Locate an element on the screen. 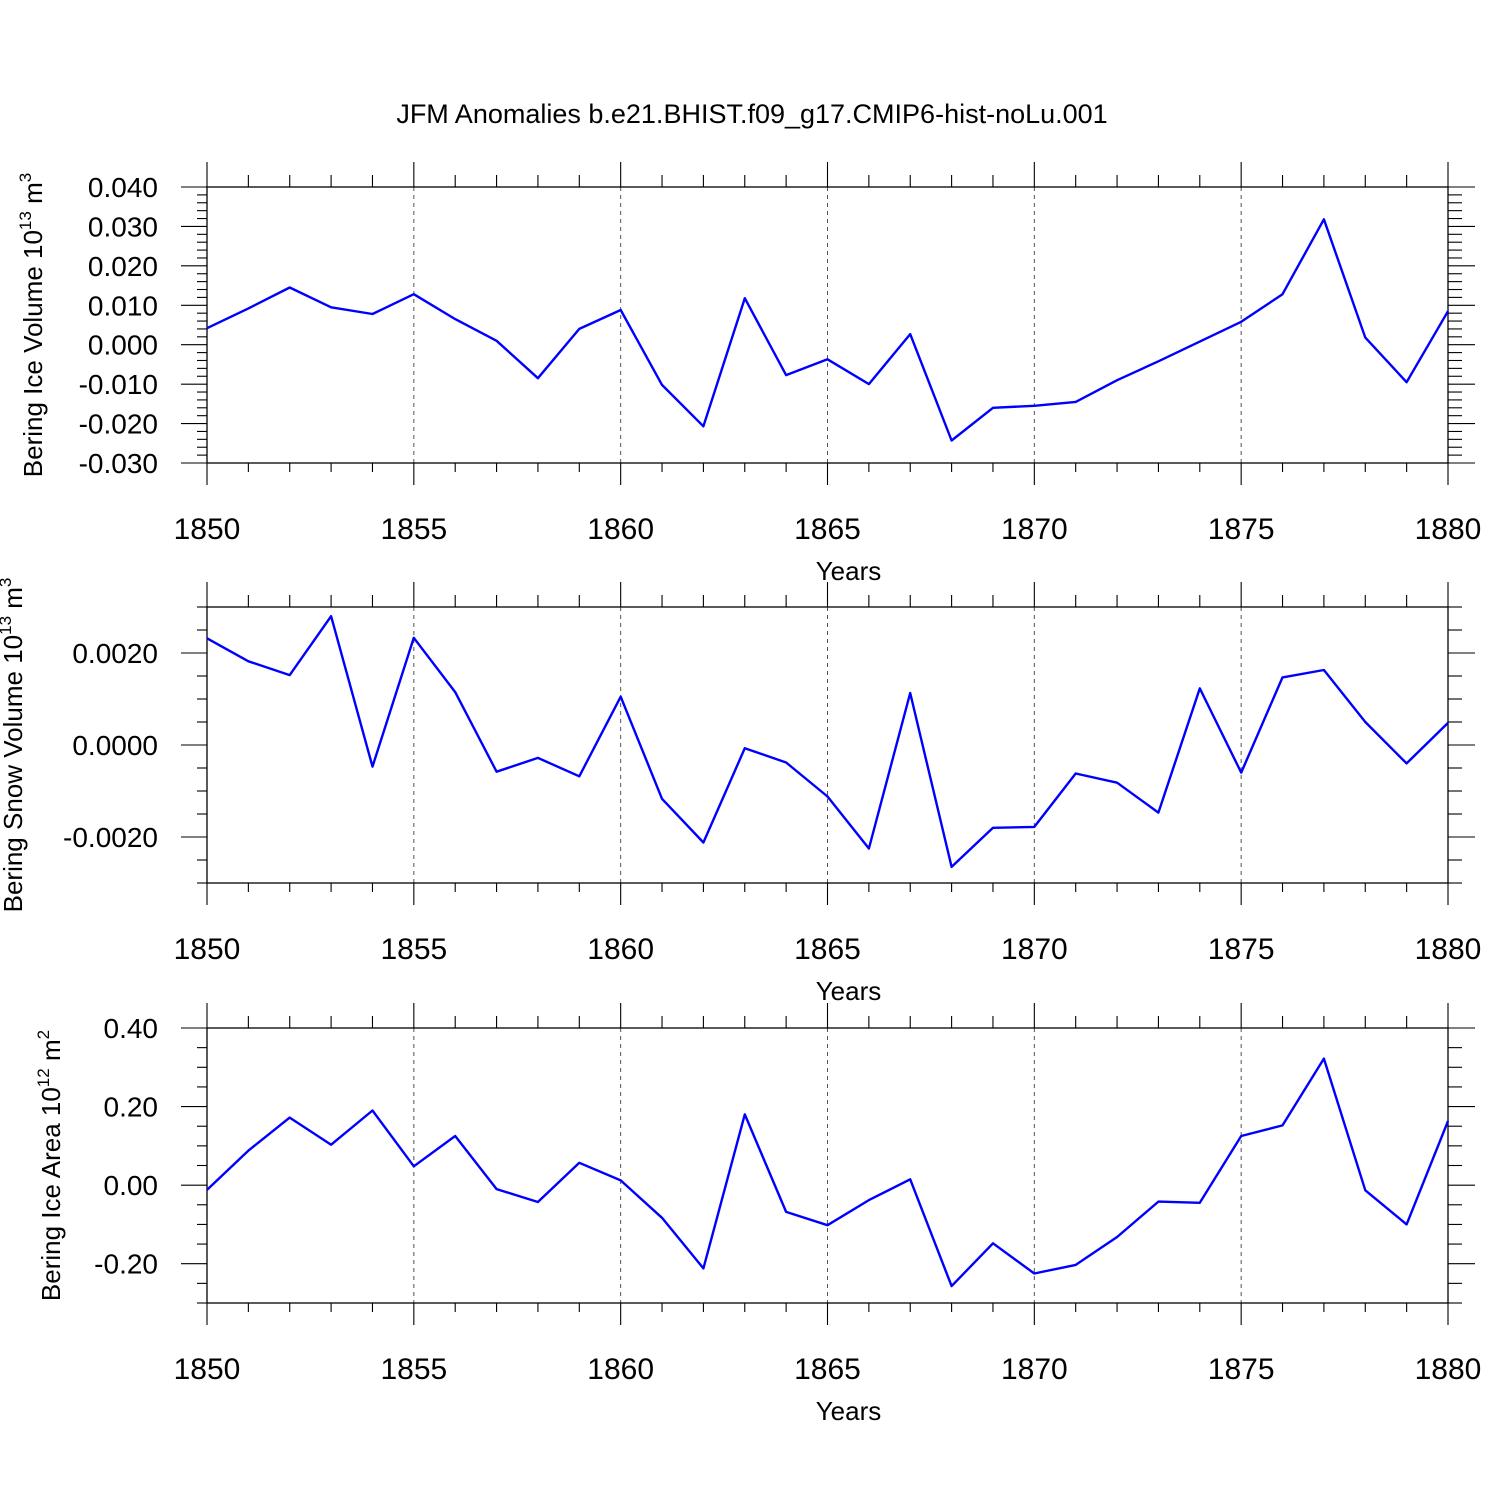 This screenshot has height=1500, width=1500. ice-area-x-tick-label: 1870 is located at coordinates (1034, 1369).